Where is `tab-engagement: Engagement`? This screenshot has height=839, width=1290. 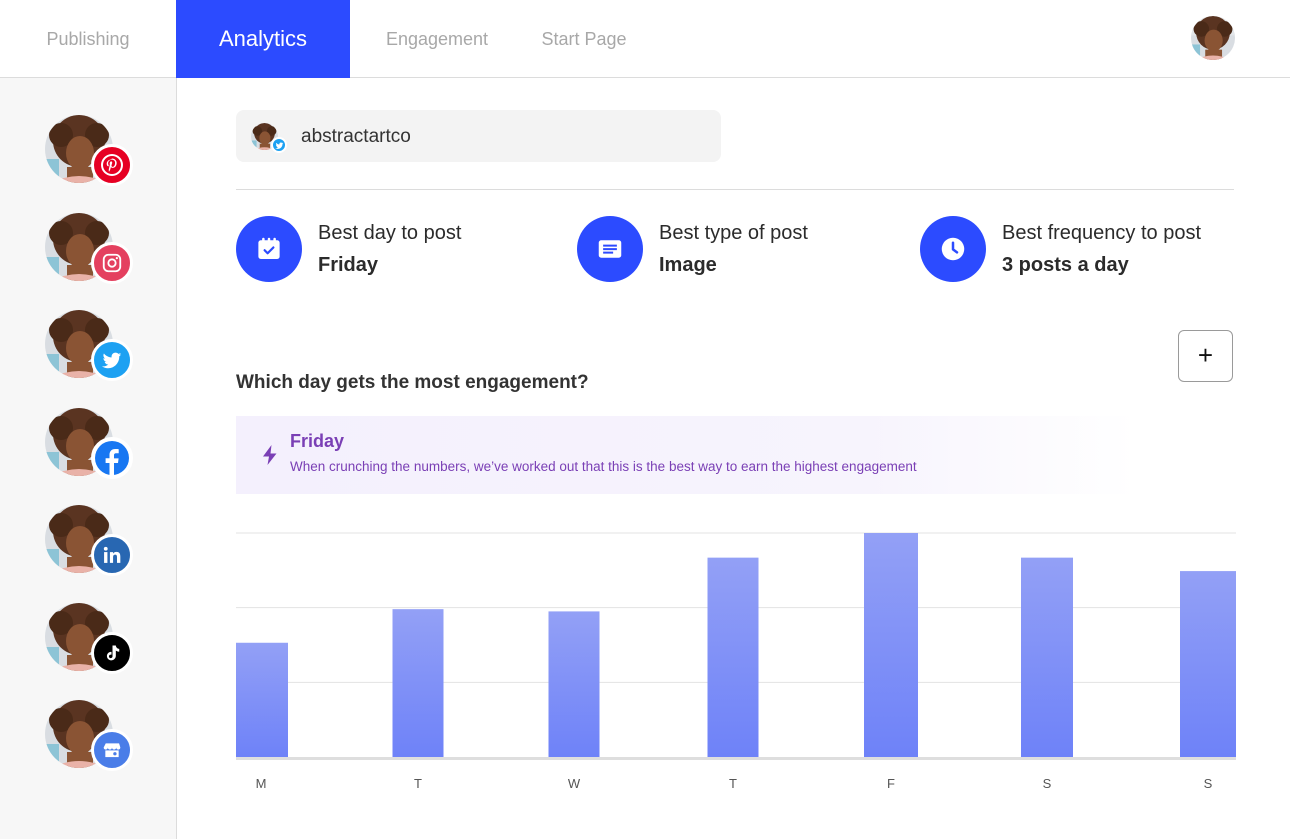 tab-engagement: Engagement is located at coordinates (437, 39).